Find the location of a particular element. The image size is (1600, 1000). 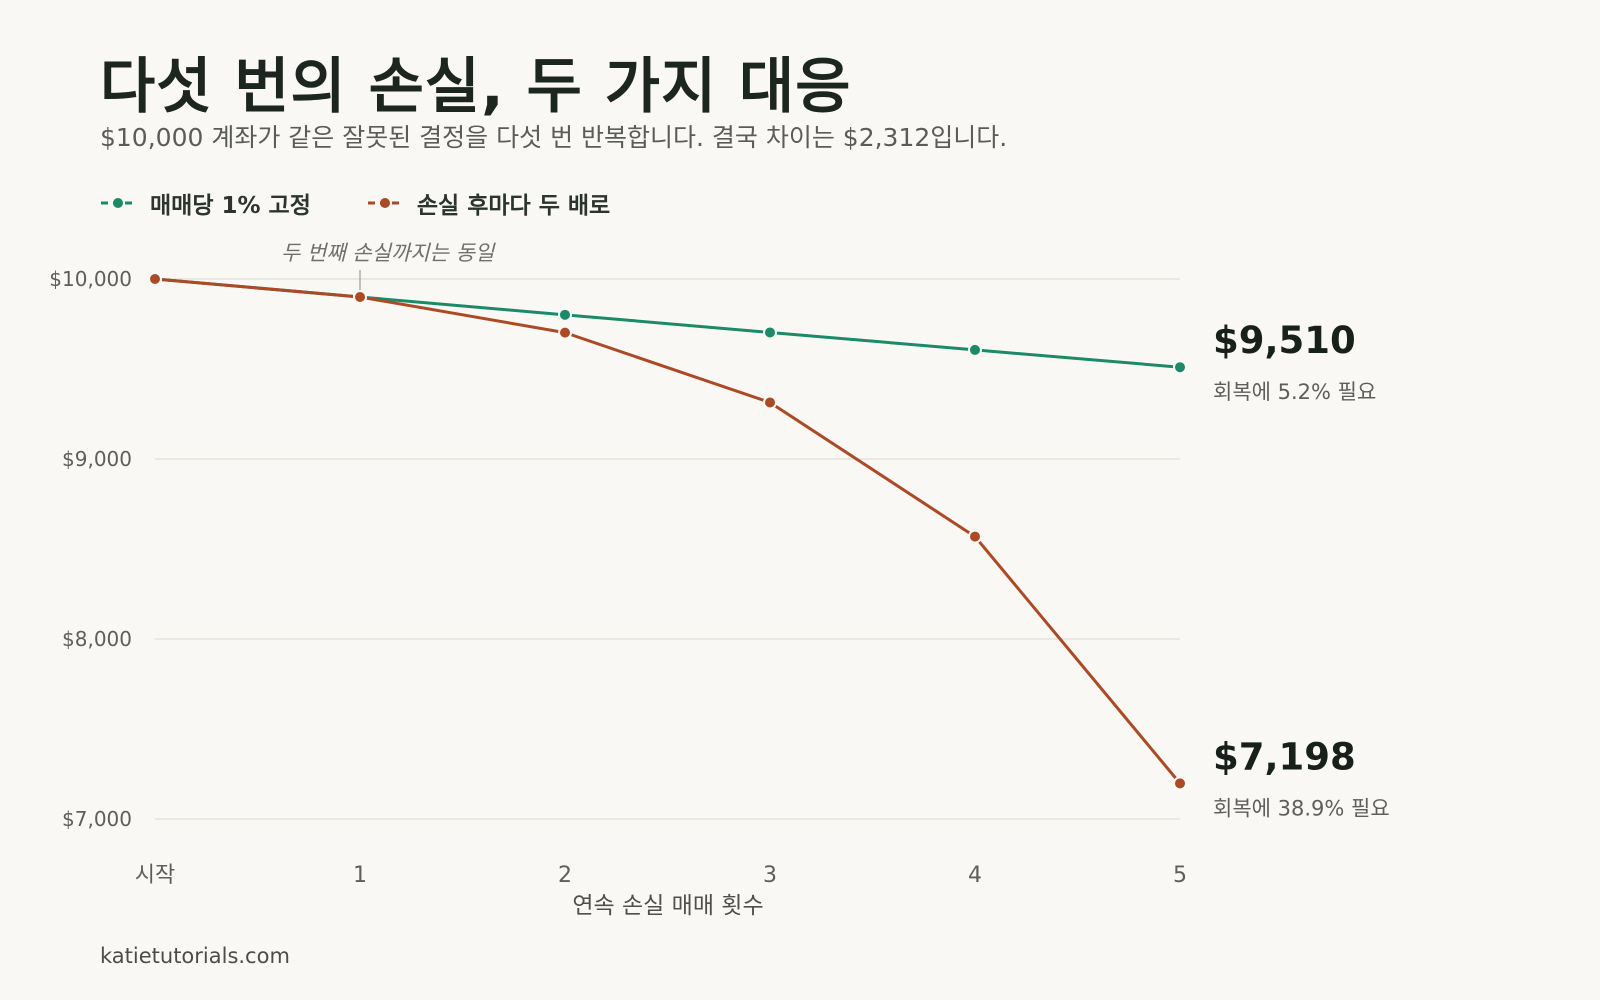

y-tick-label: $10,000 is located at coordinates (90, 279).